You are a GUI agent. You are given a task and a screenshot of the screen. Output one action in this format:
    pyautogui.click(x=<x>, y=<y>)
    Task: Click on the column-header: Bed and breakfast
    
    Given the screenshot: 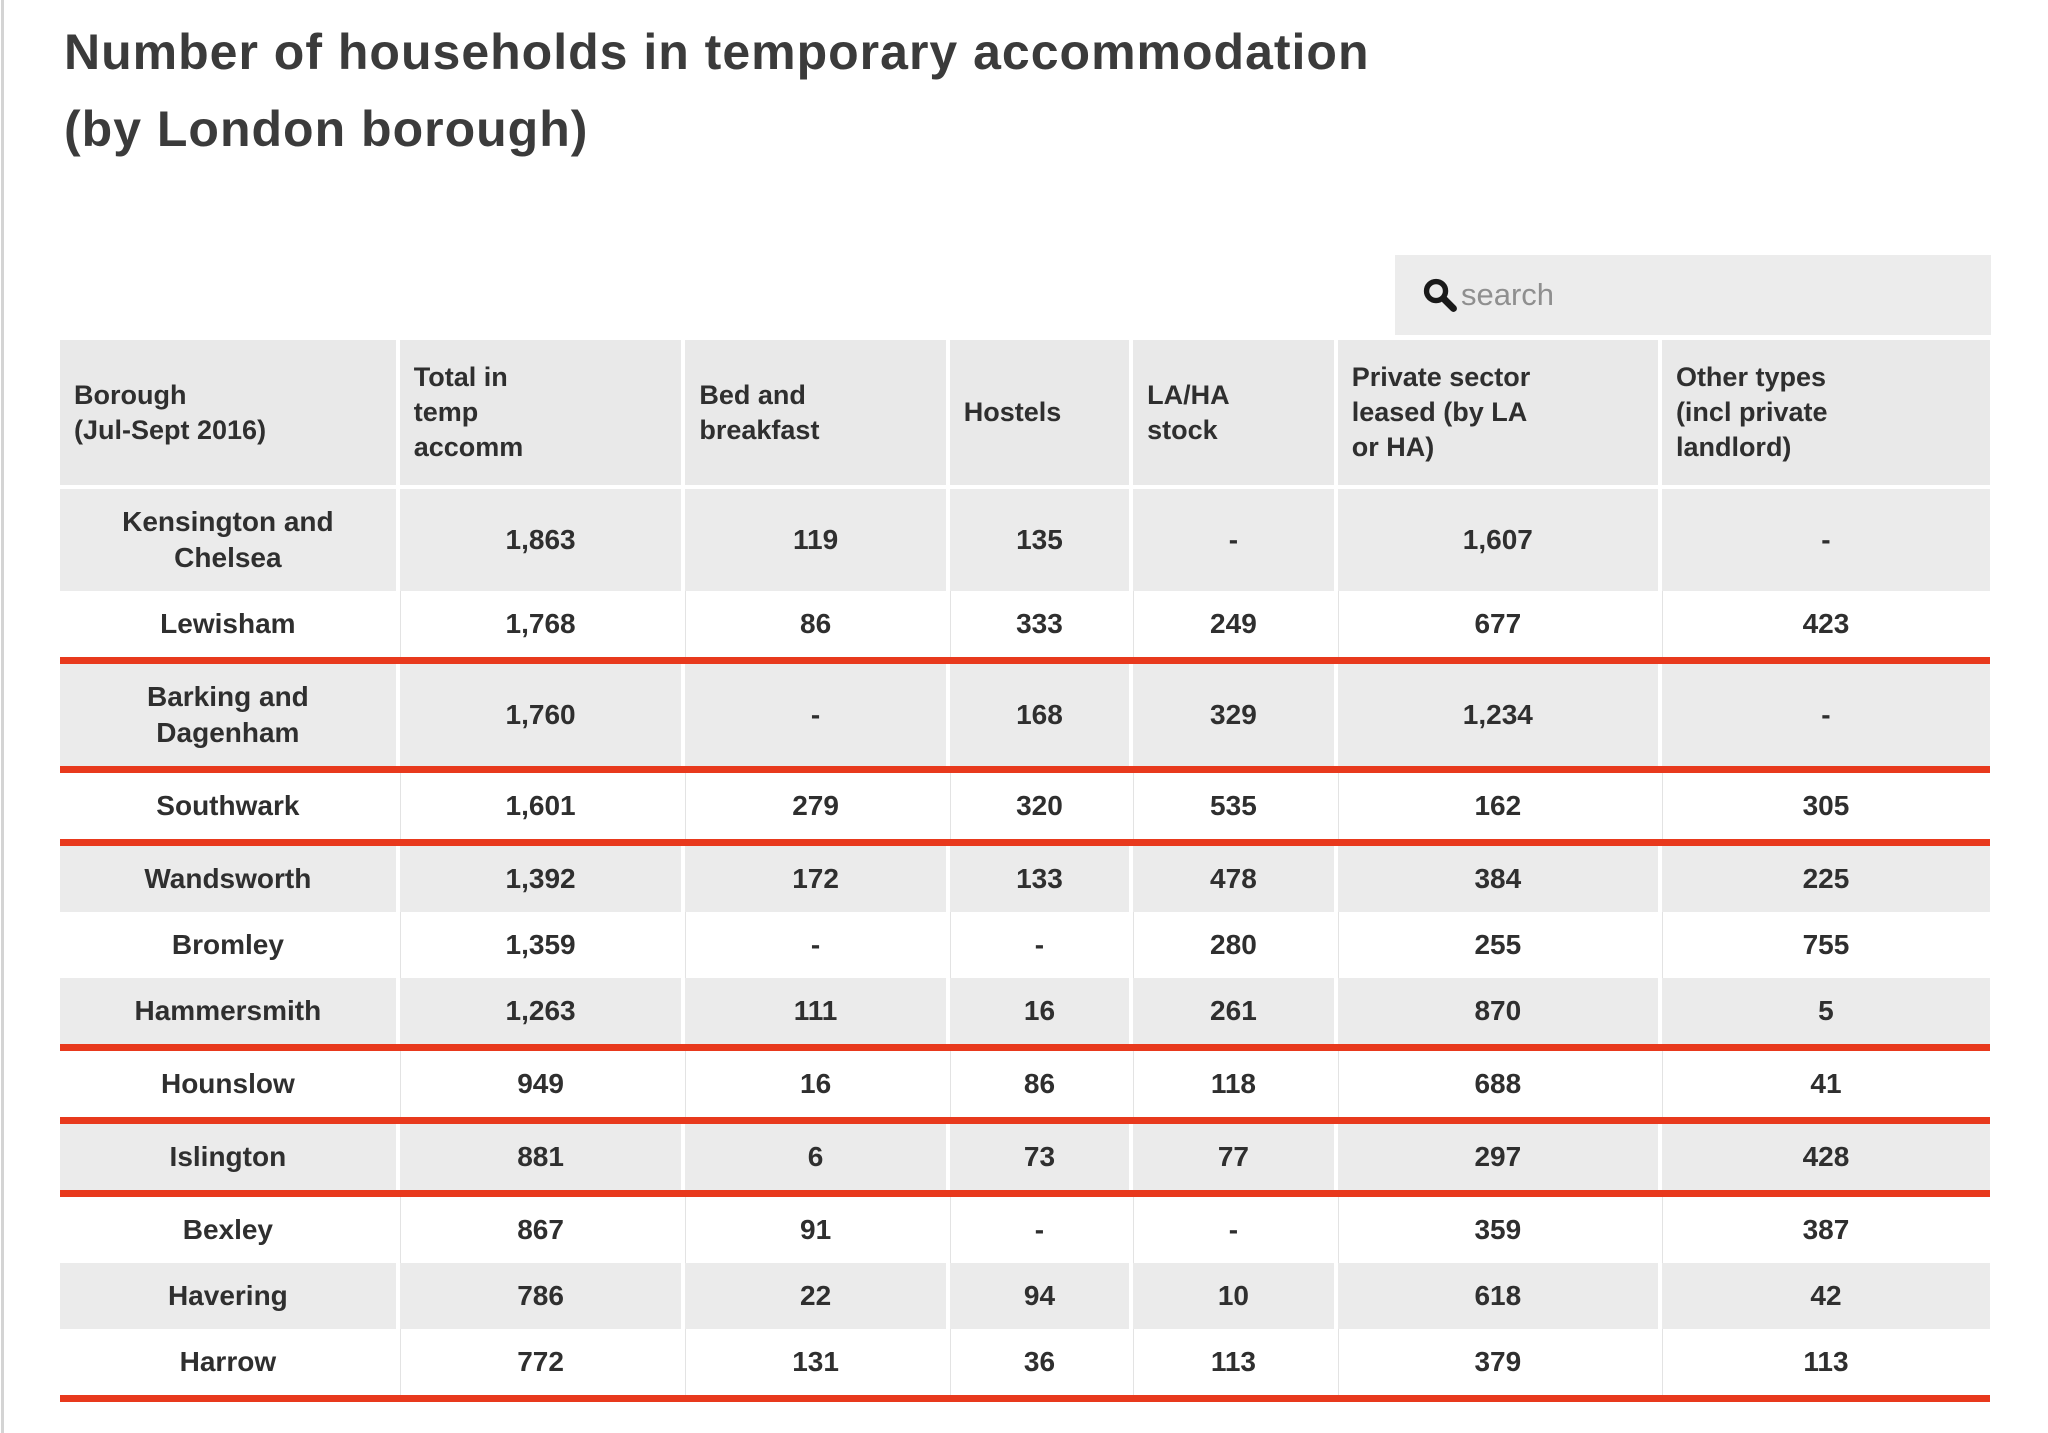 What is the action you would take?
    pyautogui.click(x=814, y=413)
    